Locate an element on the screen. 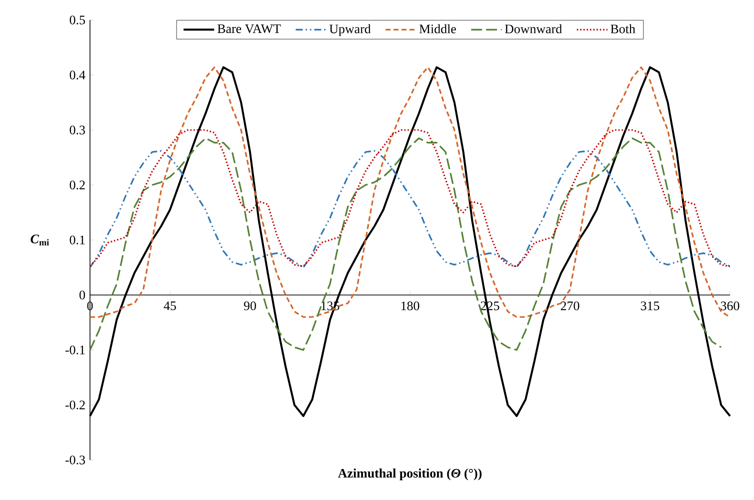  y-tick-label: 0.4 is located at coordinates (78, 75).